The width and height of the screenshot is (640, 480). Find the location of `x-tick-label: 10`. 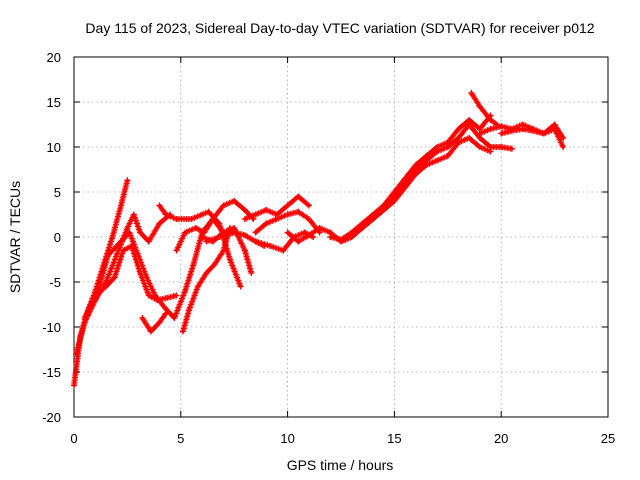

x-tick-label: 10 is located at coordinates (287, 438).